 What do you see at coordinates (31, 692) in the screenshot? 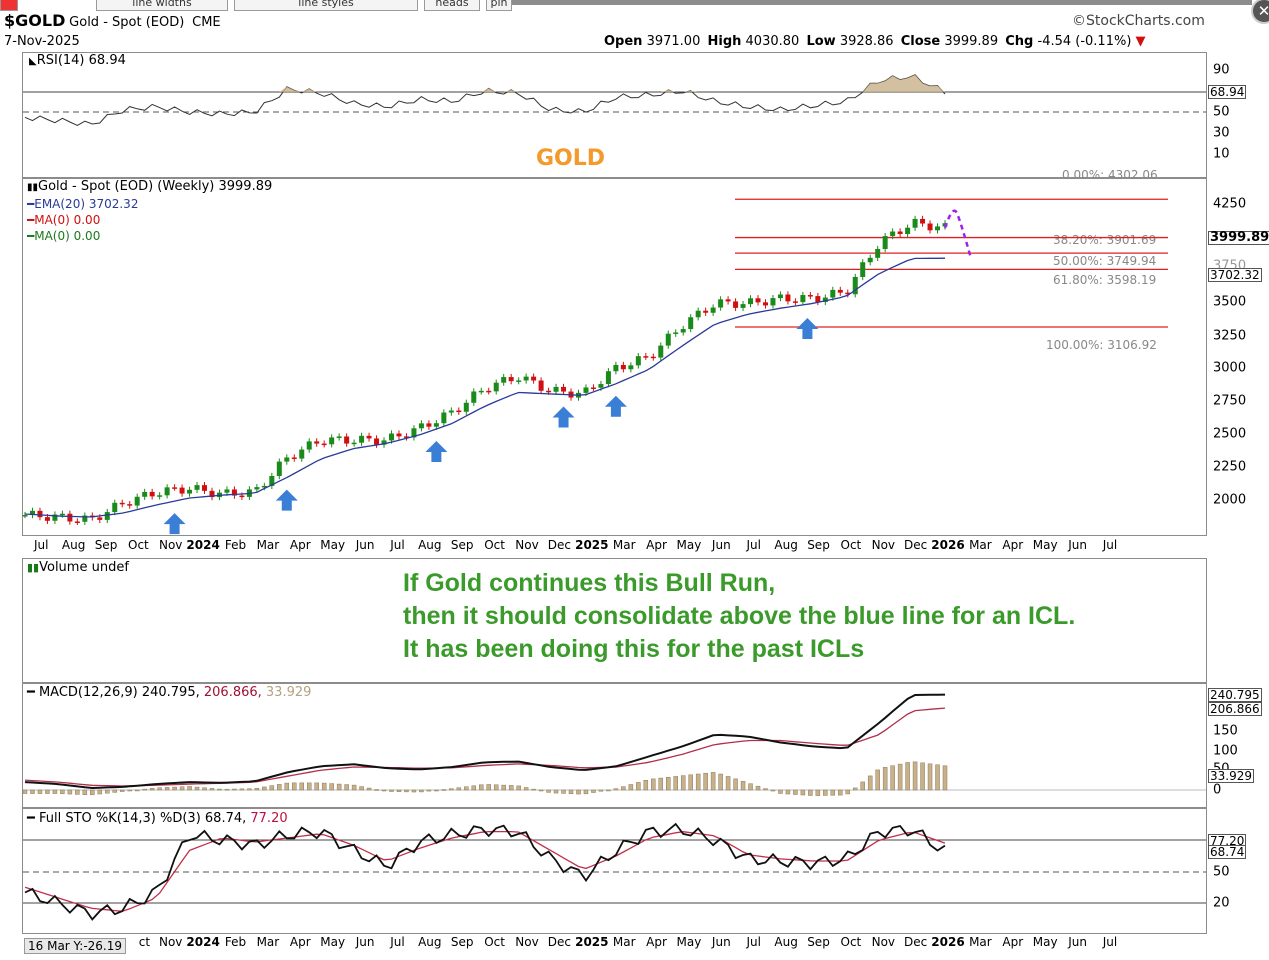
I see `macd-swatch-icon: ━` at bounding box center [31, 692].